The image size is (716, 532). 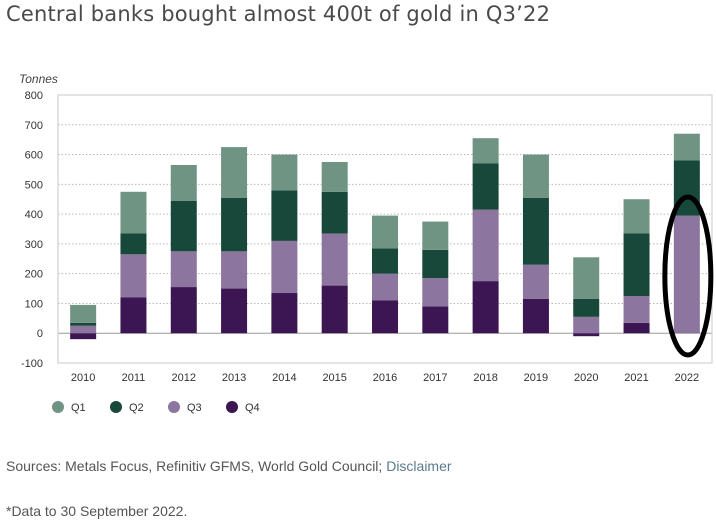 I want to click on disclaimer-link: Disclaimer, so click(x=419, y=466).